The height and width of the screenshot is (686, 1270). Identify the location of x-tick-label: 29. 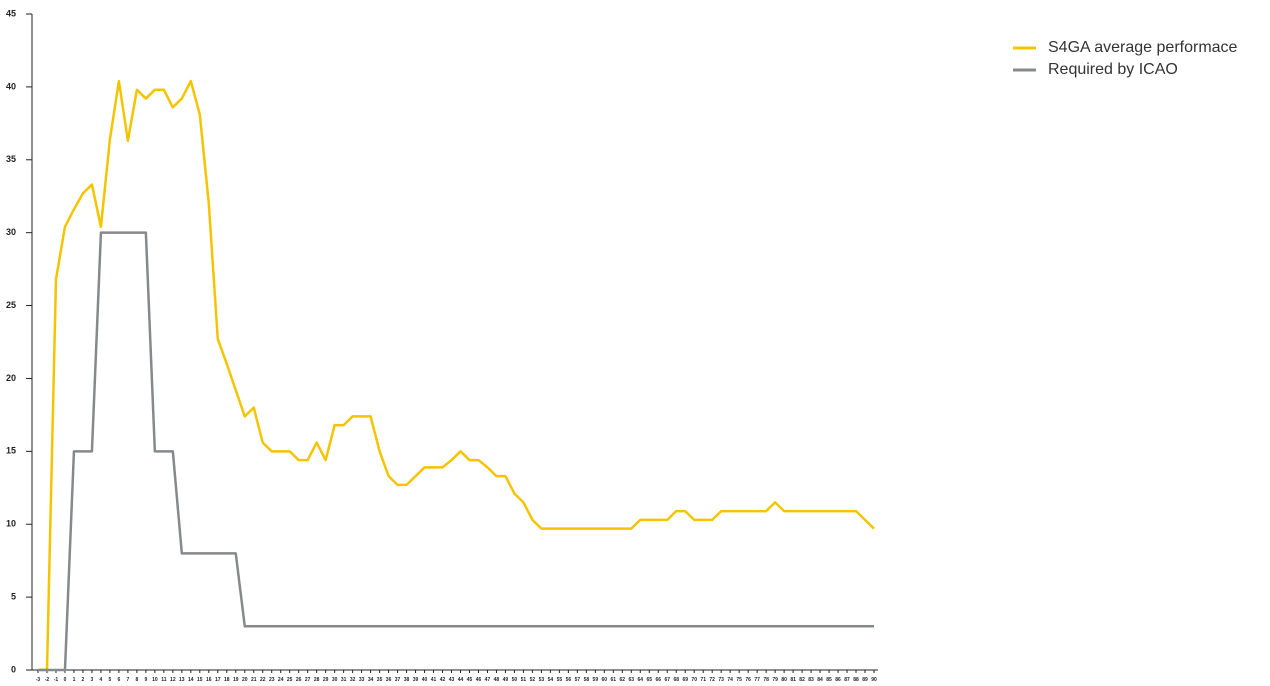
(326, 680).